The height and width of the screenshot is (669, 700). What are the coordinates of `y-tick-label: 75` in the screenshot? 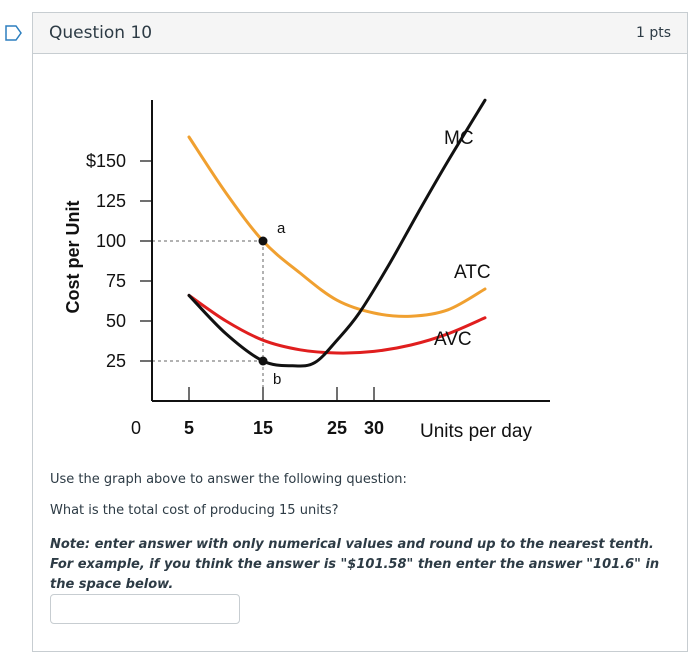 It's located at (116, 281).